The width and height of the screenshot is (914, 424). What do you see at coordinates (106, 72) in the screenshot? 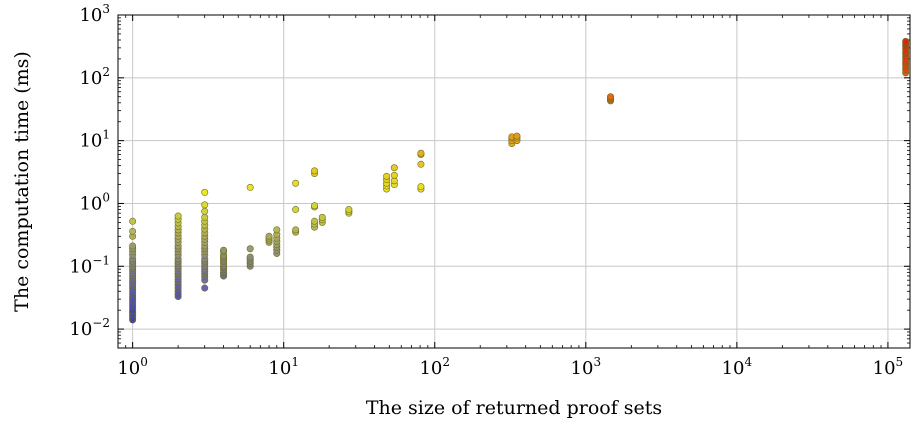
I see `y-tick-exponent: 2` at bounding box center [106, 72].